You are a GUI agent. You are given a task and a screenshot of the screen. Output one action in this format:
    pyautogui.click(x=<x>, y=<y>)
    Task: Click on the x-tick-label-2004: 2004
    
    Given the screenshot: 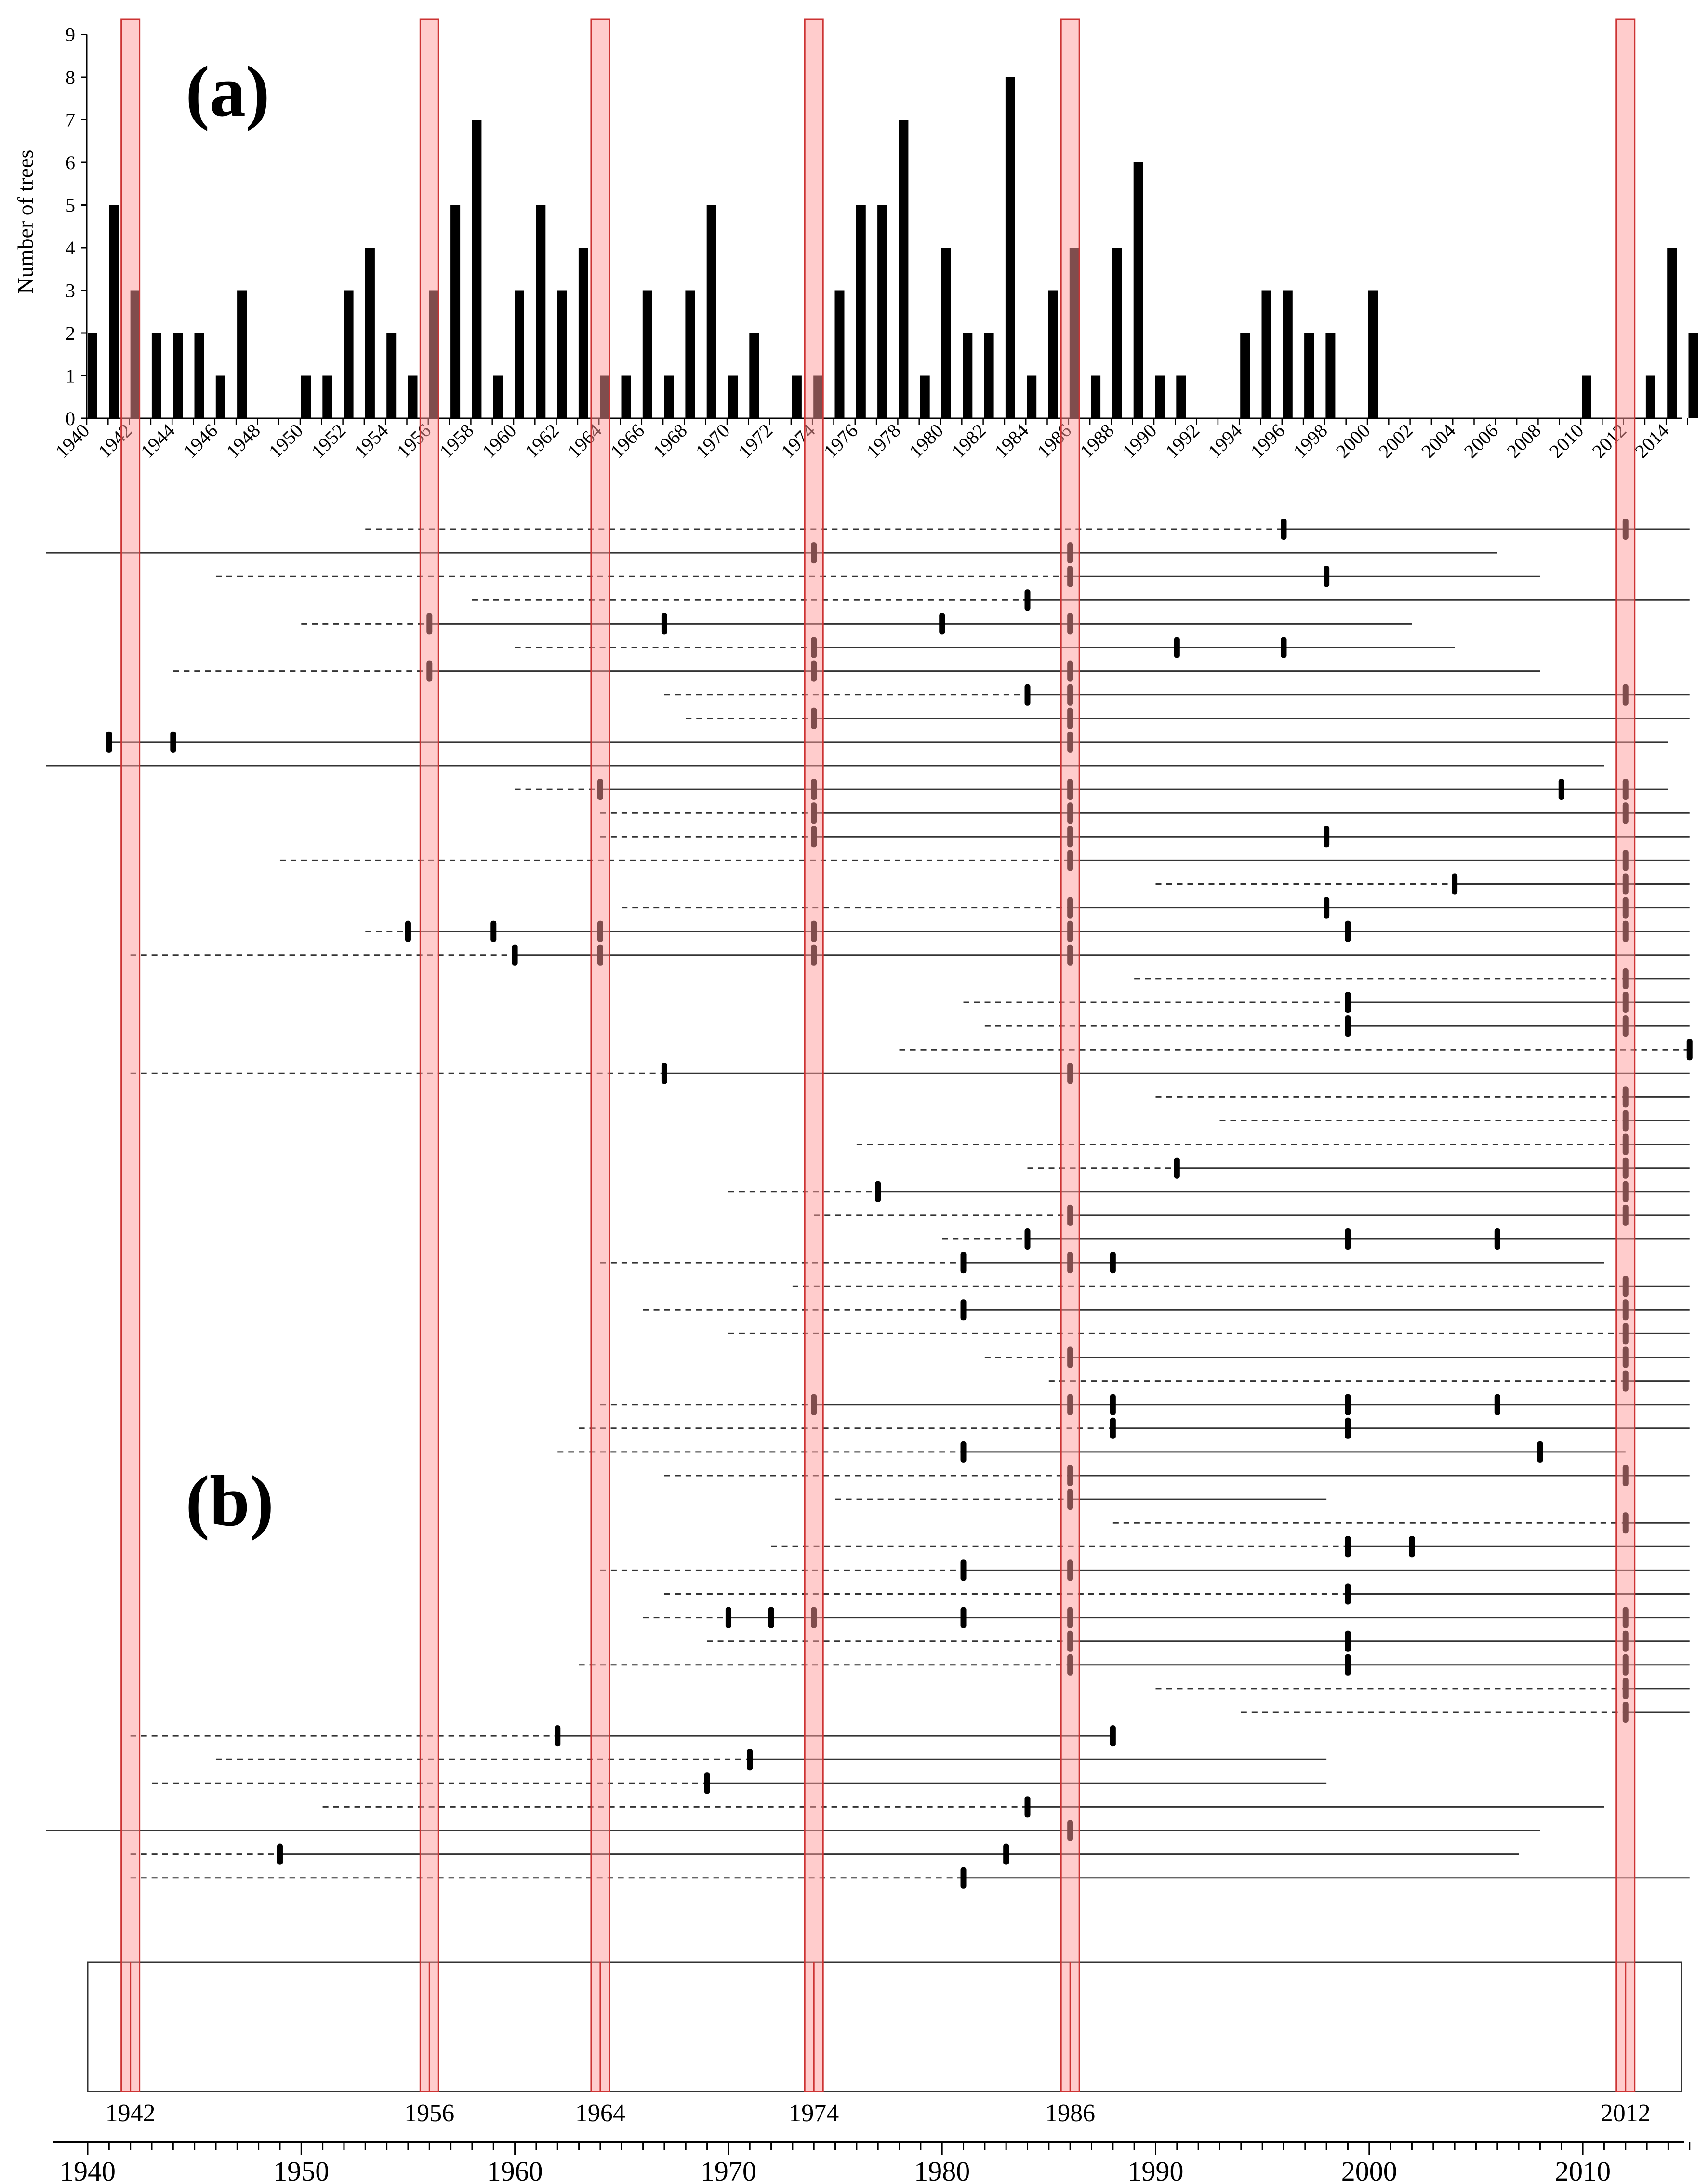 What is the action you would take?
    pyautogui.click(x=1438, y=441)
    